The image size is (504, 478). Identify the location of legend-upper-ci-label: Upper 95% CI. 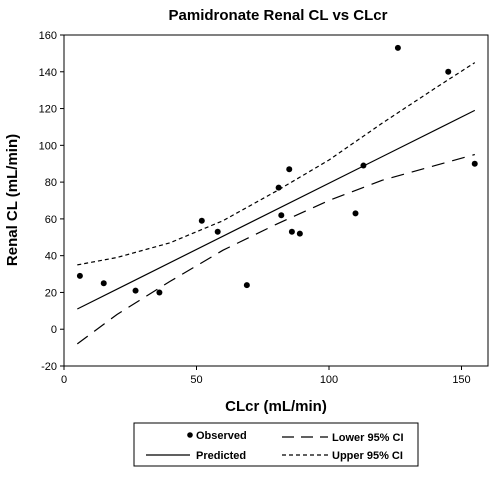
(367, 456).